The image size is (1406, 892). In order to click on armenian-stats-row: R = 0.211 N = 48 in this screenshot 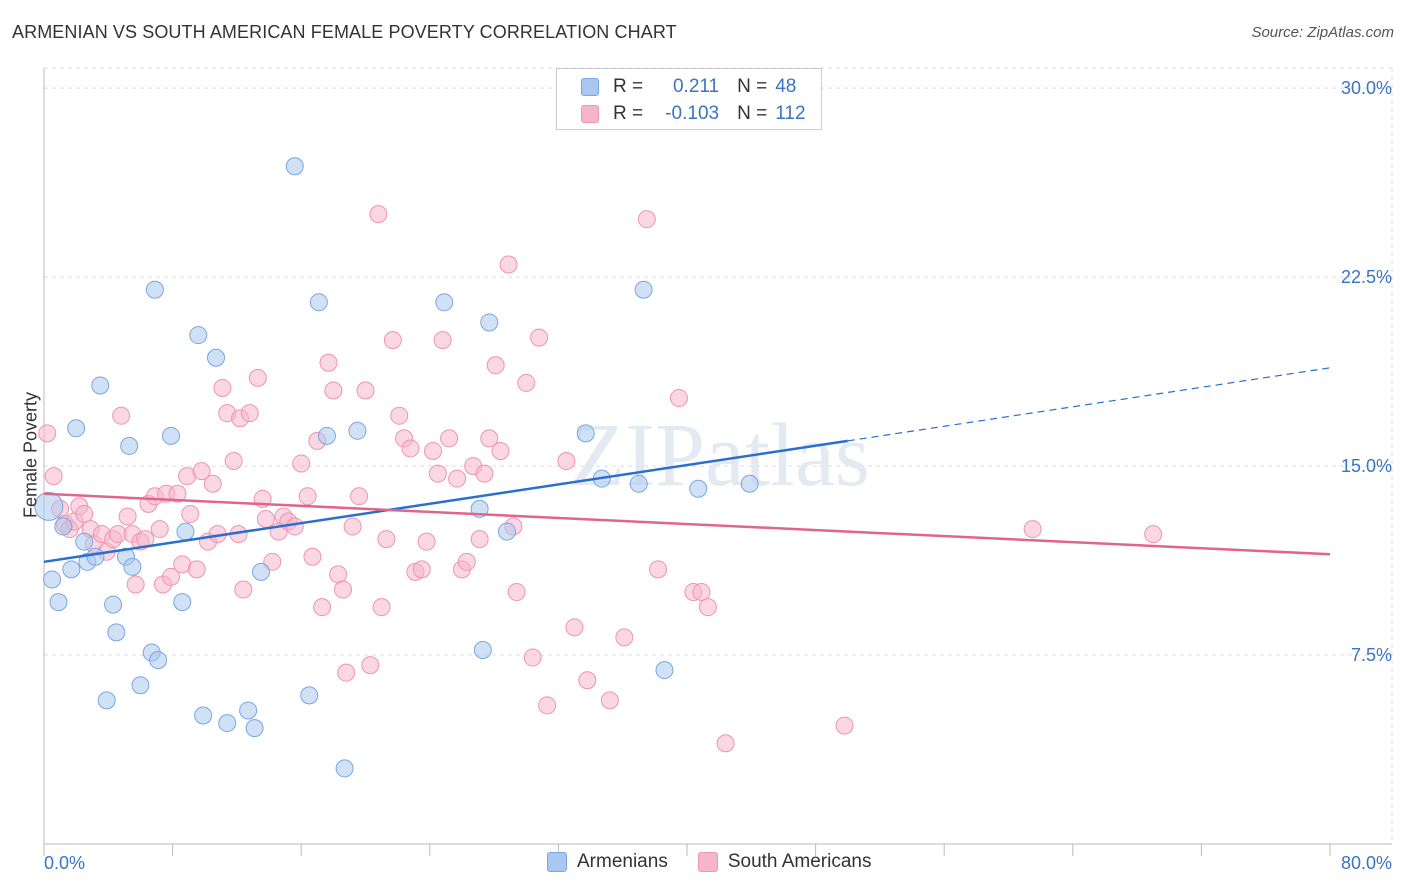, I will do `click(688, 87)`.